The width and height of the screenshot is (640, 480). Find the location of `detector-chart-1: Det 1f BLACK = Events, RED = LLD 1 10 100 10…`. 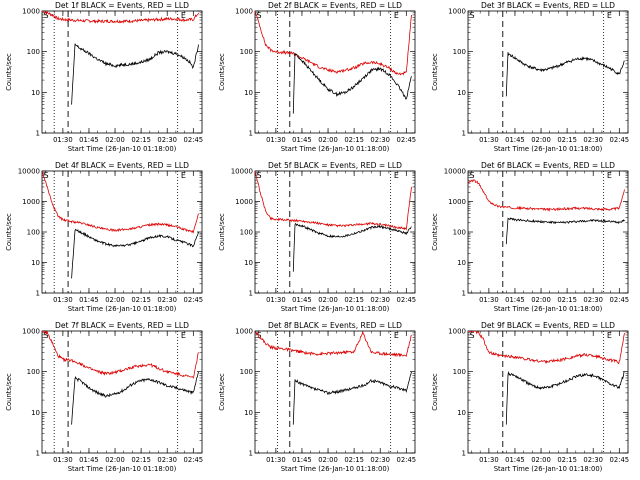

detector-chart-1: Det 1f BLACK = Events, RED = LLD 1 10 100 10… is located at coordinates (104, 77).